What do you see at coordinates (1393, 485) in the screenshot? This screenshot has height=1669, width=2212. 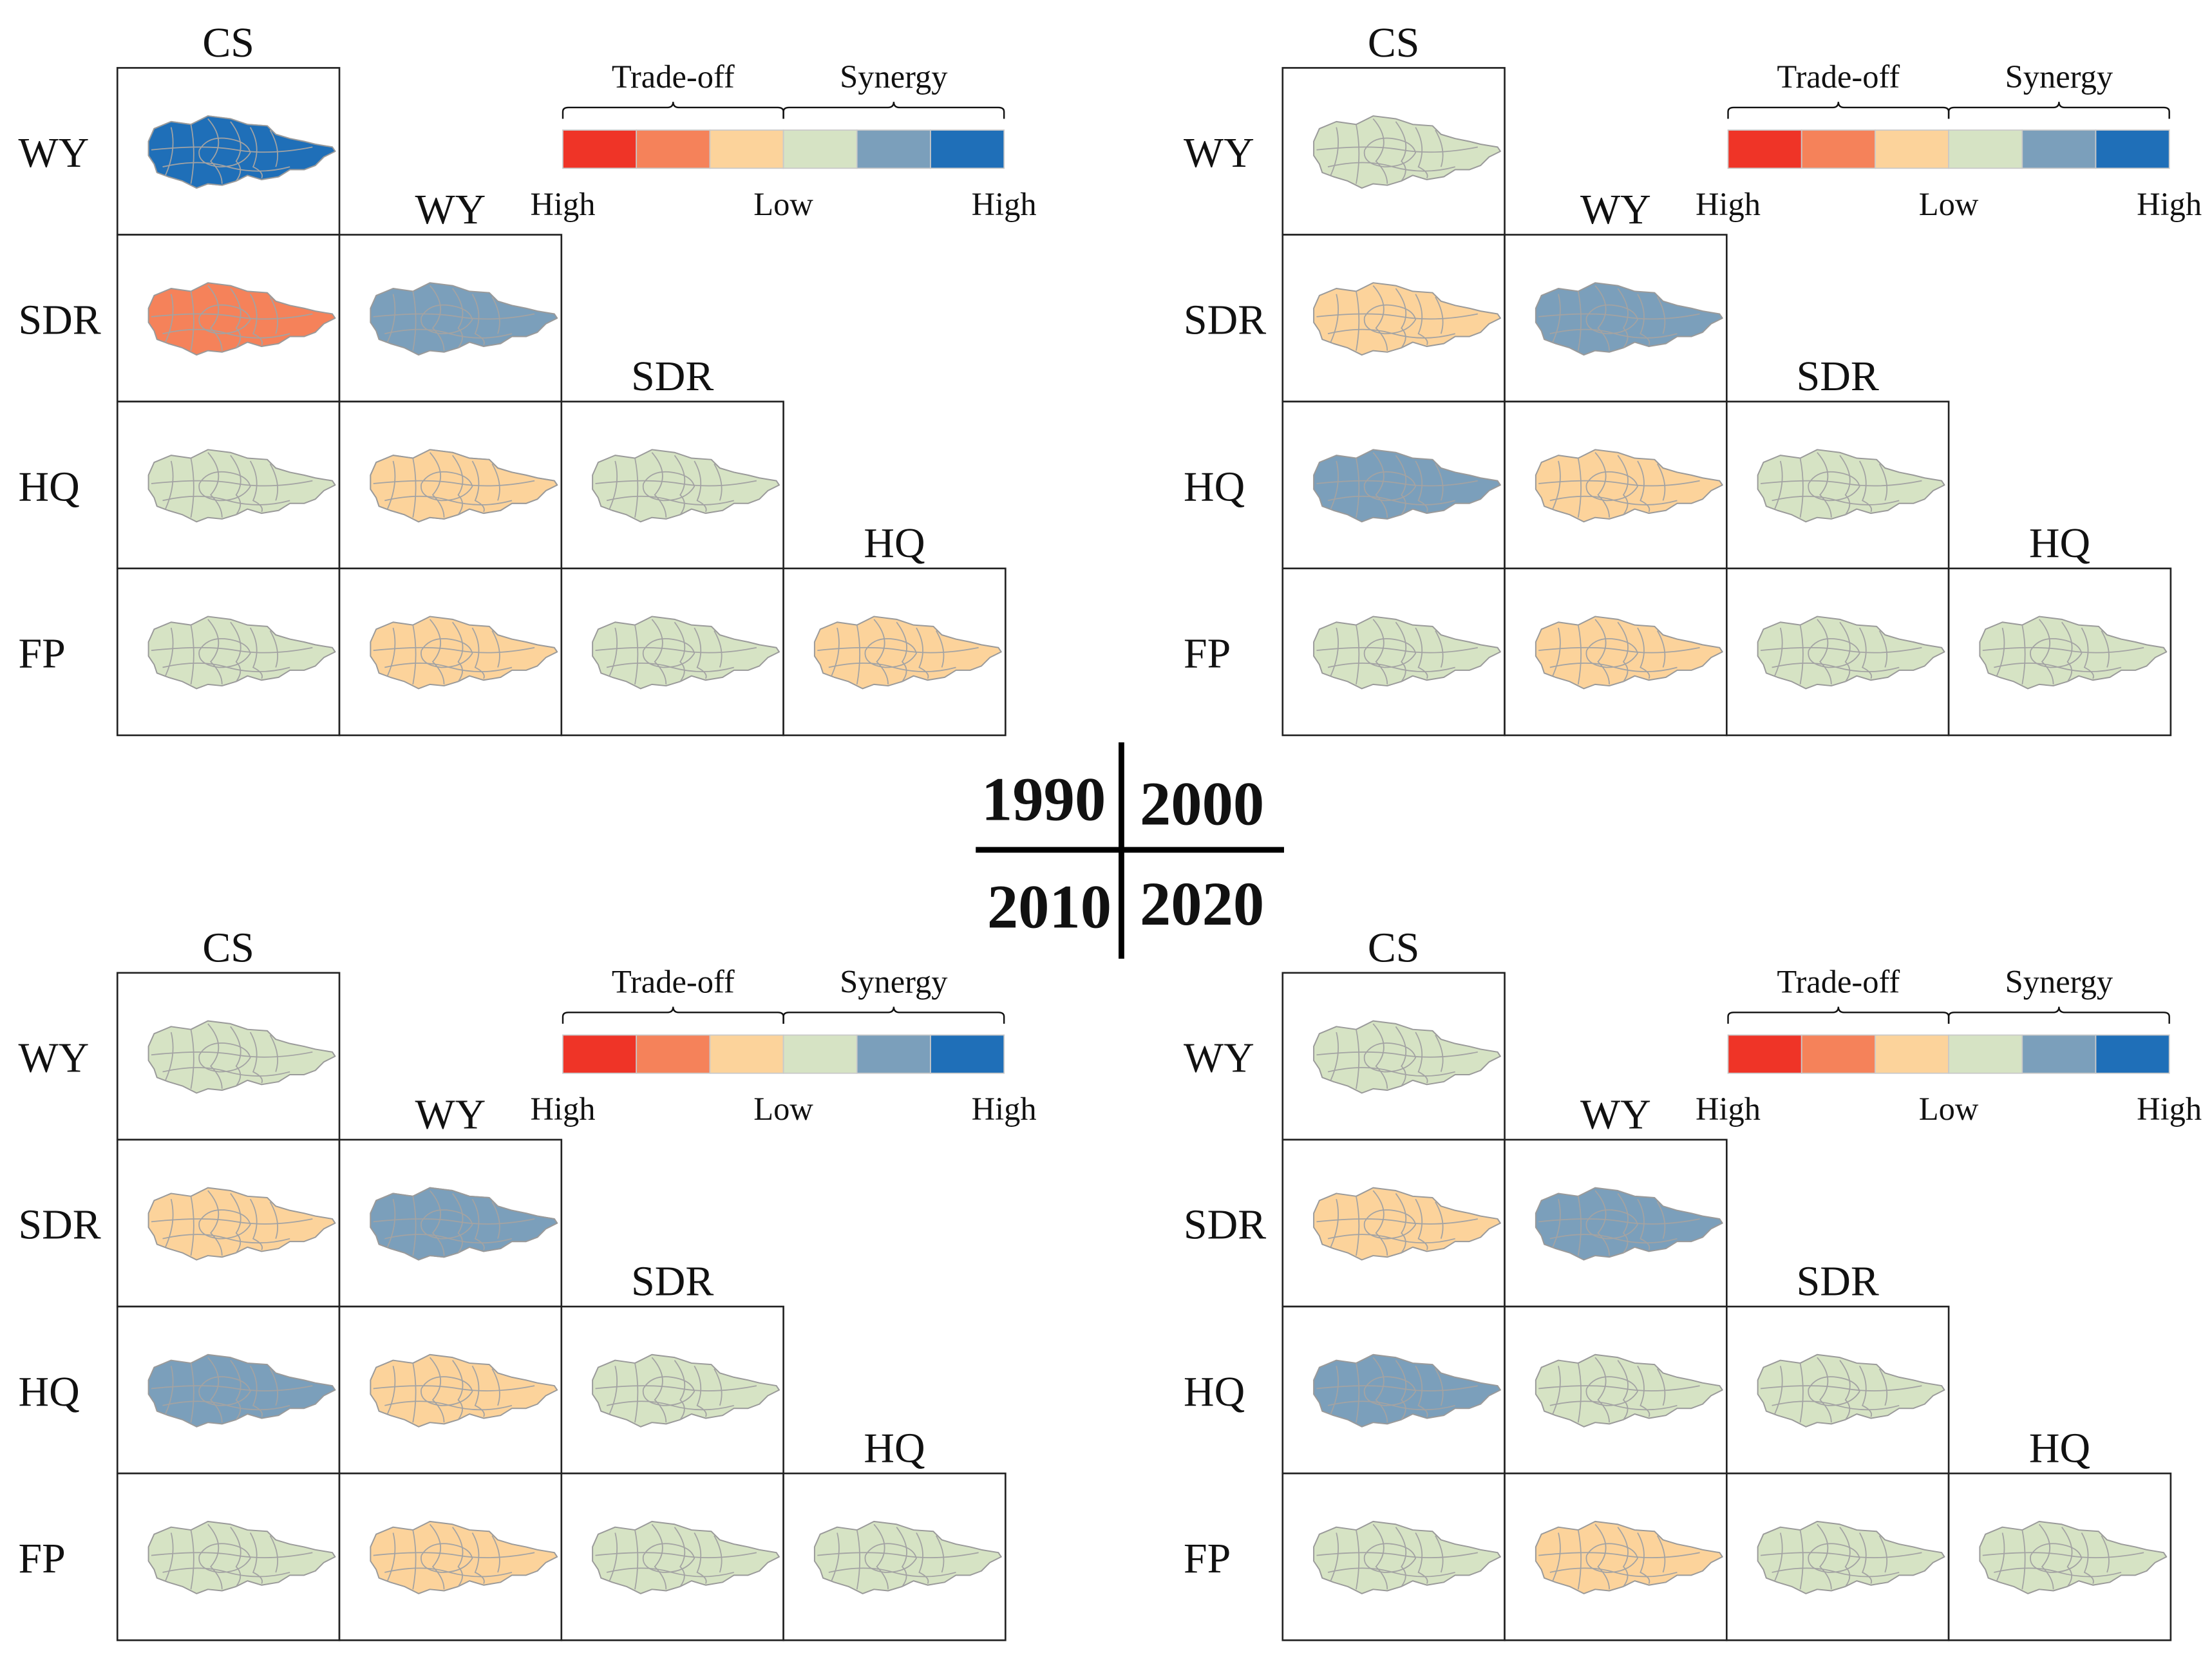 I see `cell-hq-cs` at bounding box center [1393, 485].